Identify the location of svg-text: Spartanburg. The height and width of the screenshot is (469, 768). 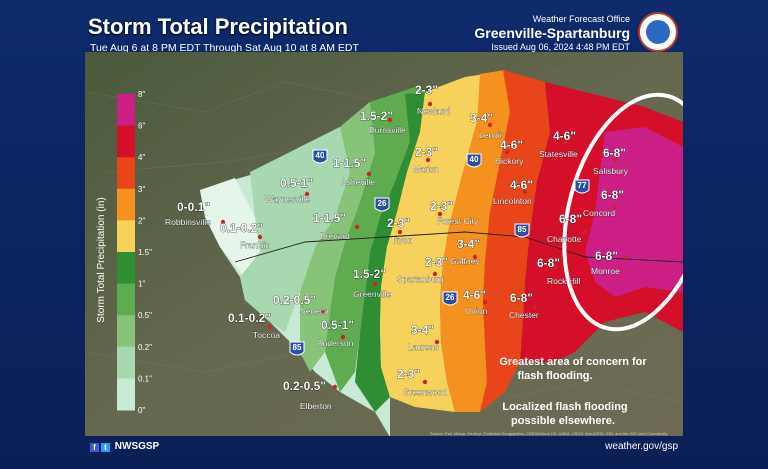
(420, 279).